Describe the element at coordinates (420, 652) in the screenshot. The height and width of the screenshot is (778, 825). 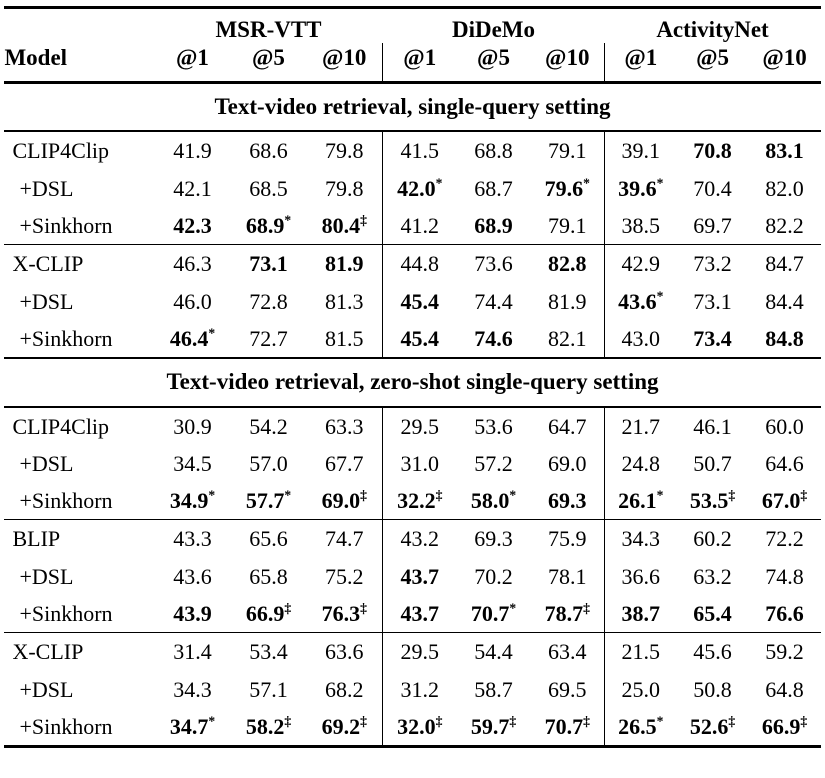
I see `metric-value: 29.5` at that location.